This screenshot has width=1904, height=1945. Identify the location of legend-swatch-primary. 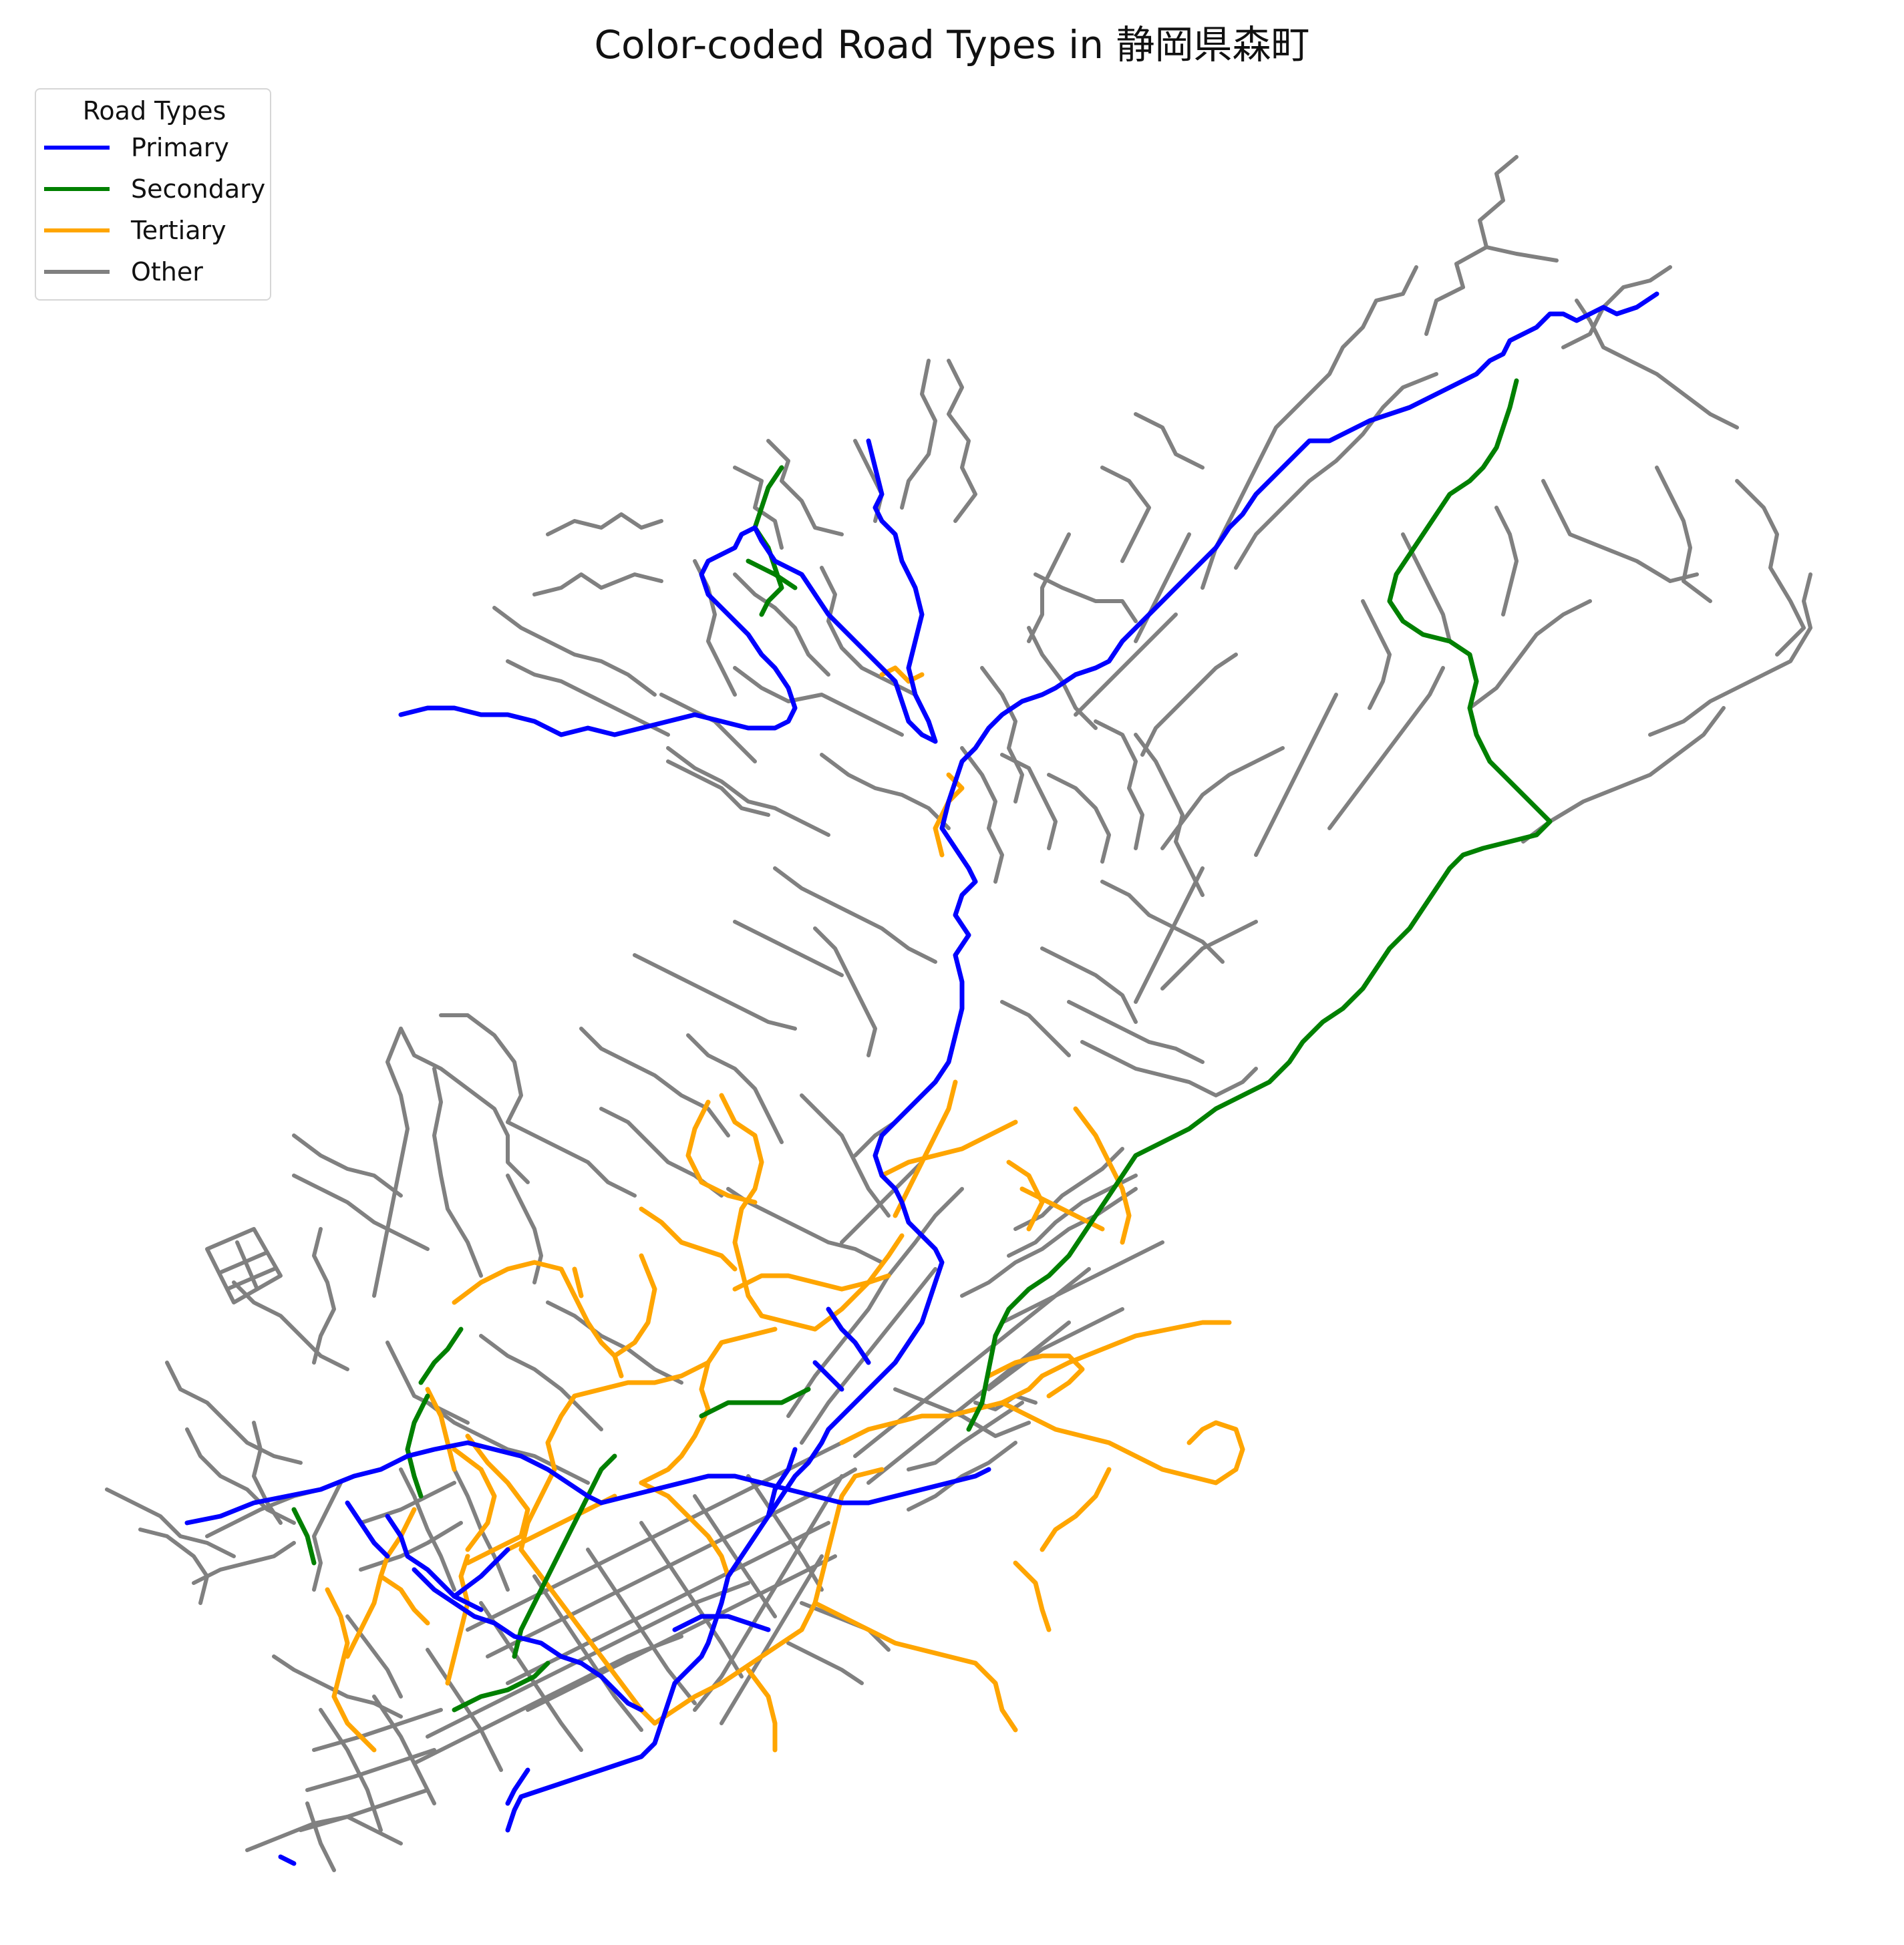
(77, 148).